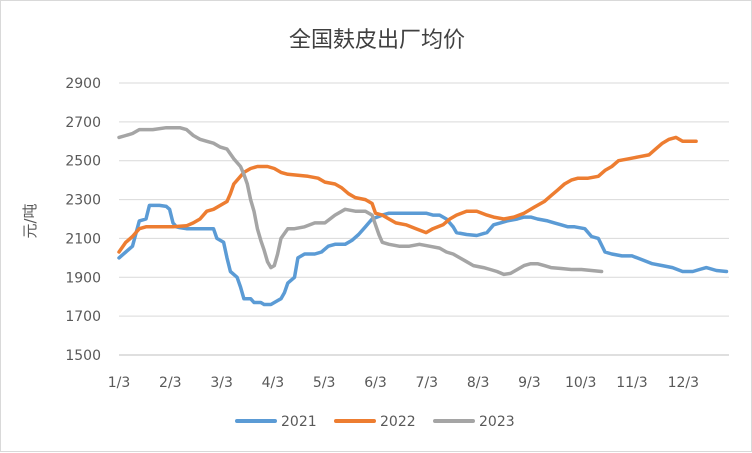  I want to click on legend: 2021 2022 2023, so click(375, 422).